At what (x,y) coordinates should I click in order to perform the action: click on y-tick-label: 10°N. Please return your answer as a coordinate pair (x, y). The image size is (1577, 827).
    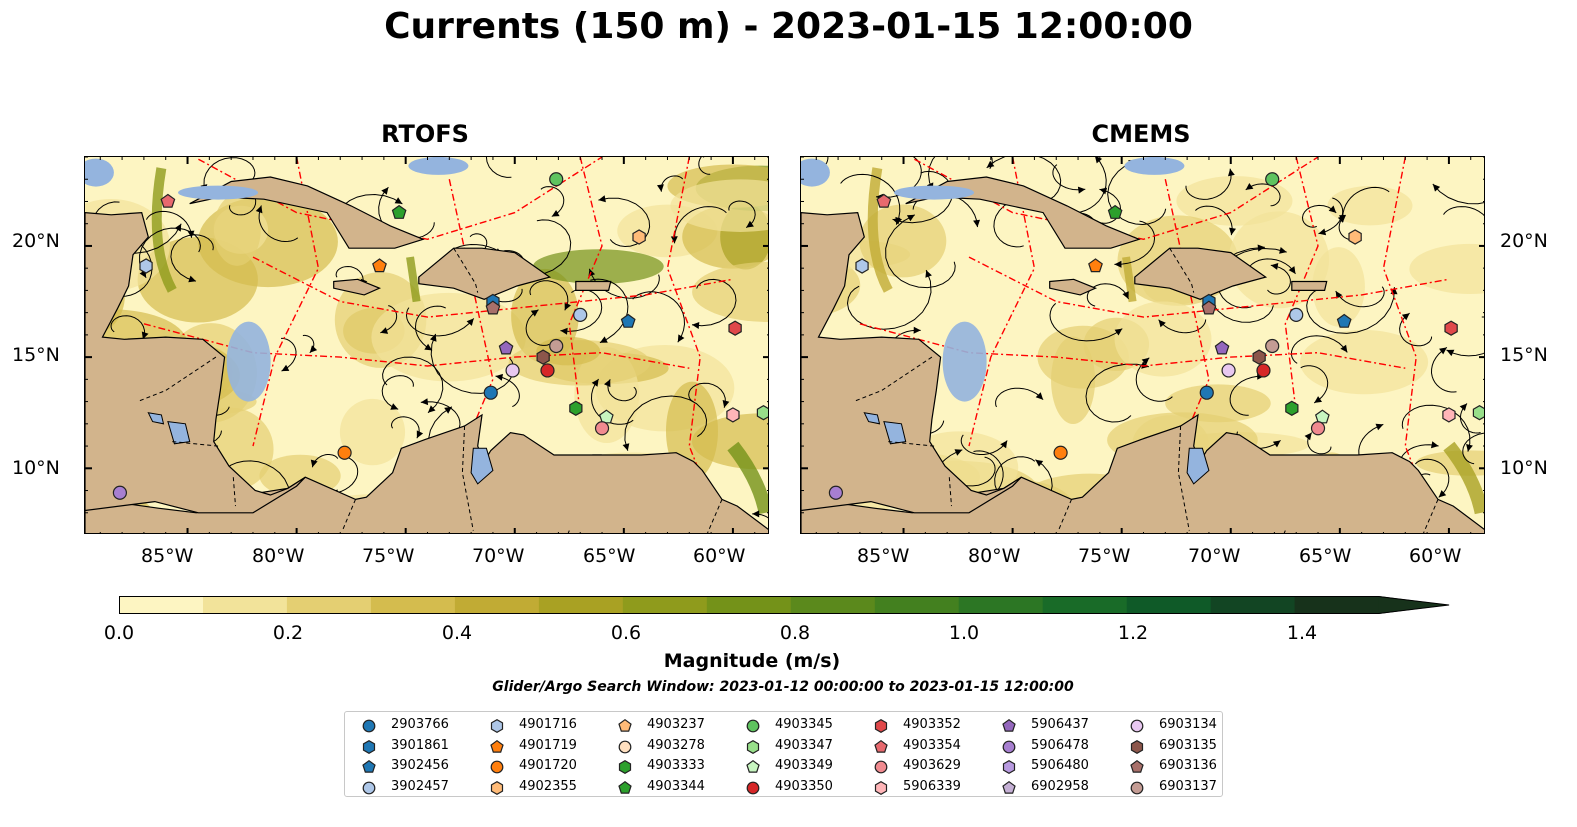
    Looking at the image, I should click on (36, 468).